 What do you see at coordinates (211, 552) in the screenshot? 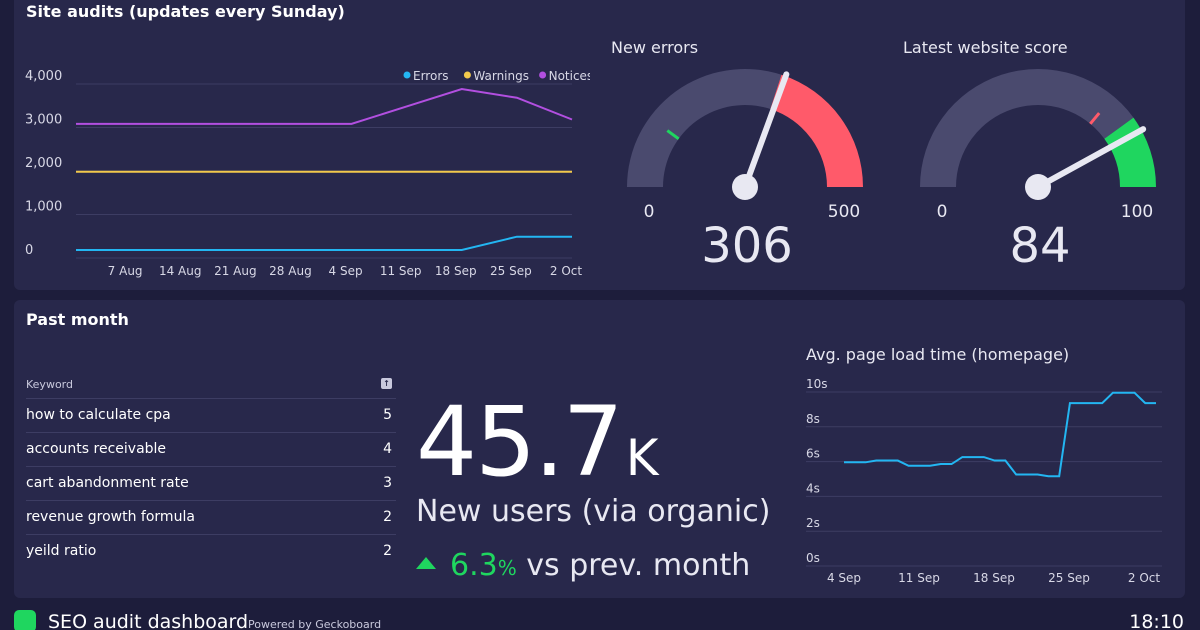
I see `keyword-row: yeild ratio 2` at bounding box center [211, 552].